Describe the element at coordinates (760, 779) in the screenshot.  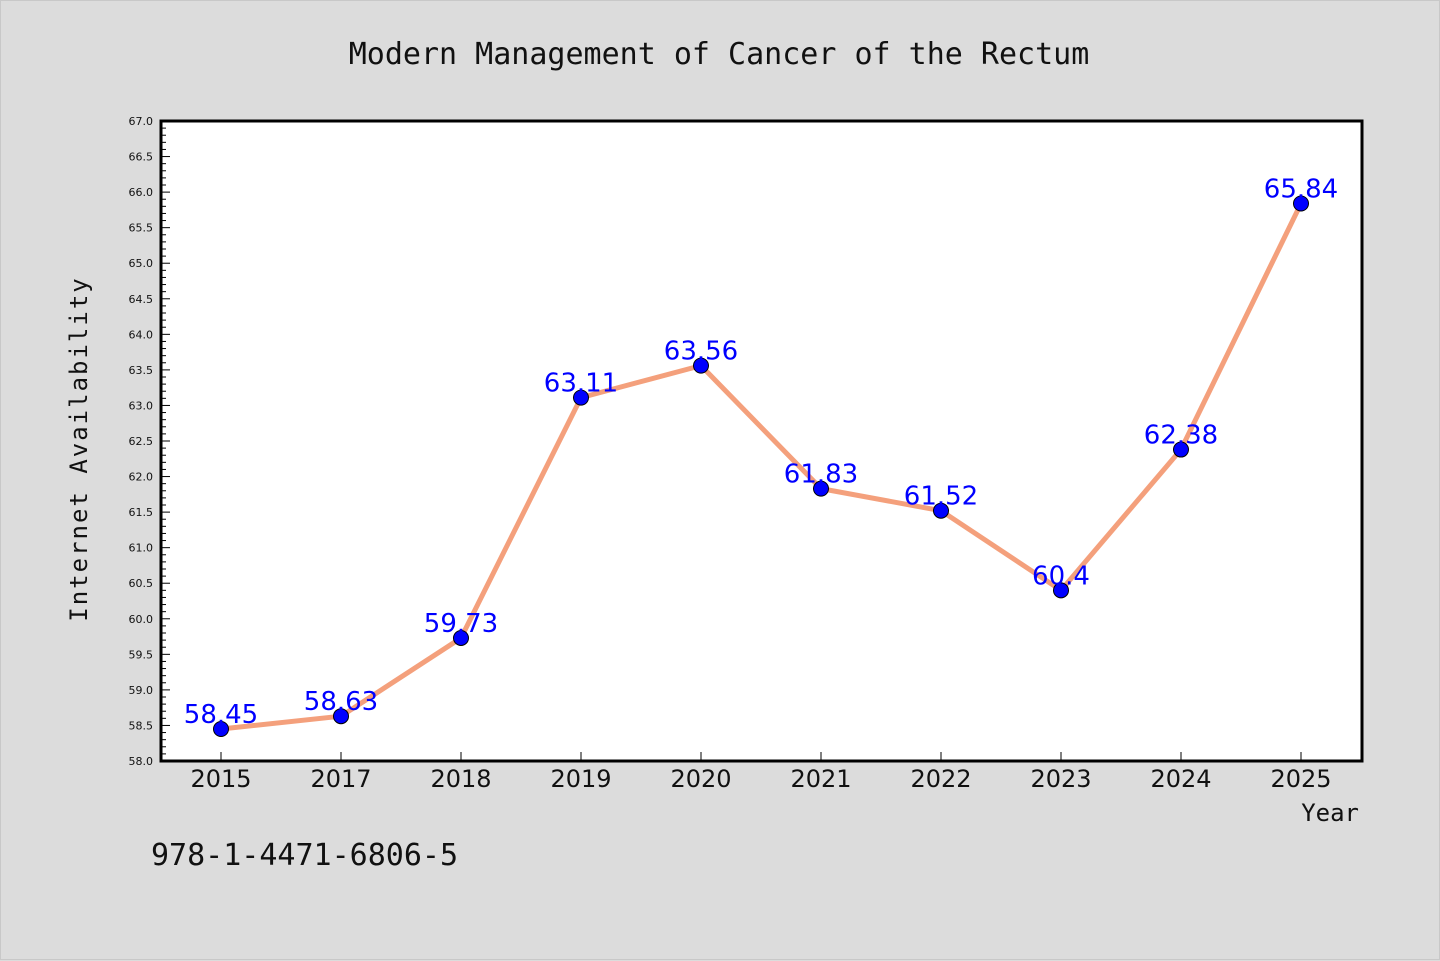
I see `x-axis-tick-labels: 2015 2017 2018 2019 2020 2021 2022 2023 2024 2025` at that location.